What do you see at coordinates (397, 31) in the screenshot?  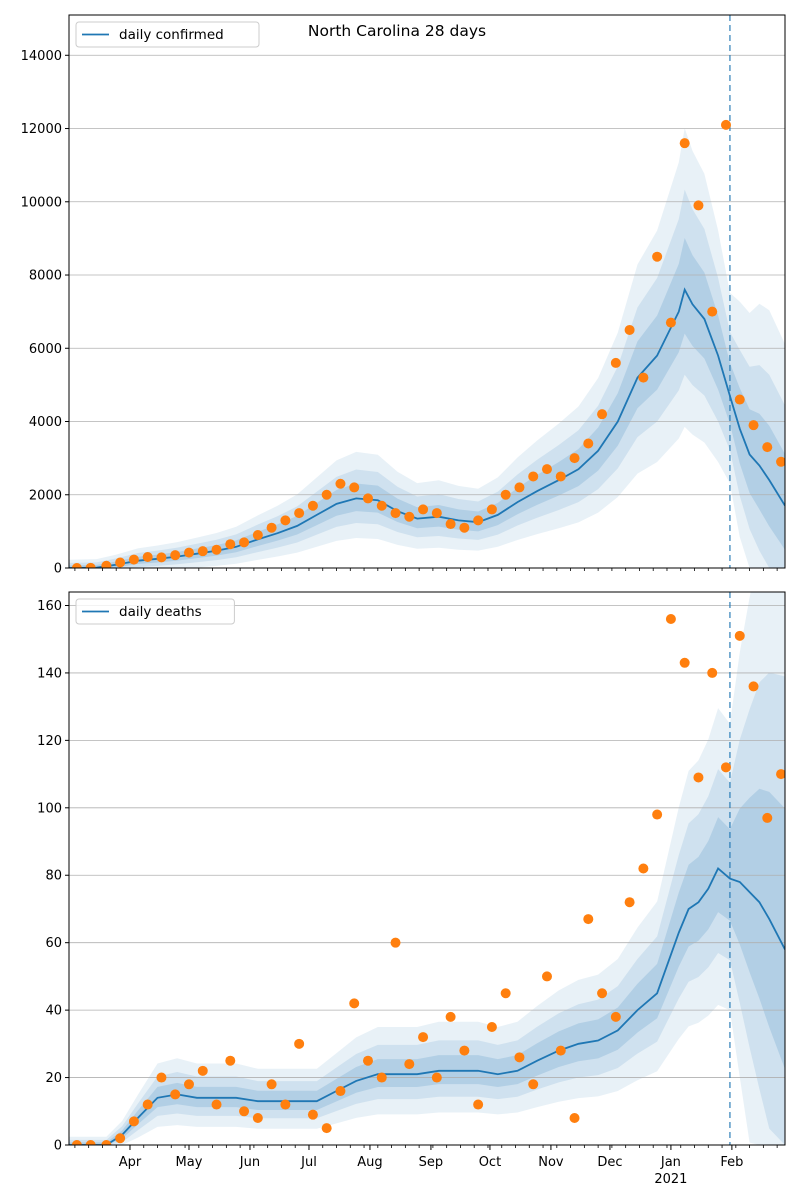 I see `chart-title: North Carolina 28 days` at bounding box center [397, 31].